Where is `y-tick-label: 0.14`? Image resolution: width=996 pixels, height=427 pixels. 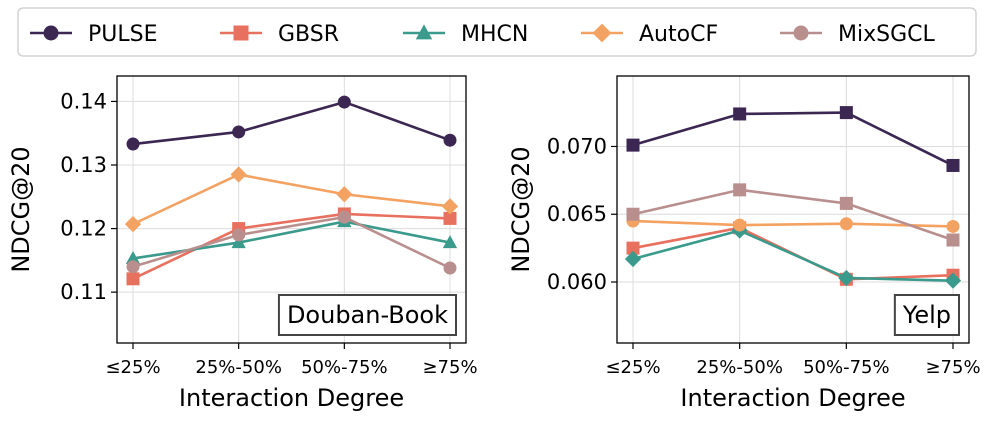
y-tick-label: 0.14 is located at coordinates (83, 101).